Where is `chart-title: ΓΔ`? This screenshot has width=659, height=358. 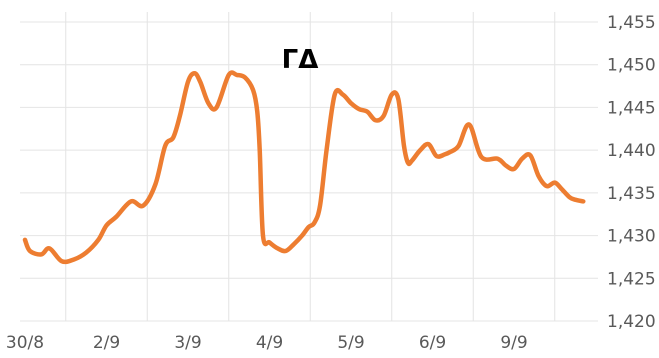 chart-title: ΓΔ is located at coordinates (300, 60).